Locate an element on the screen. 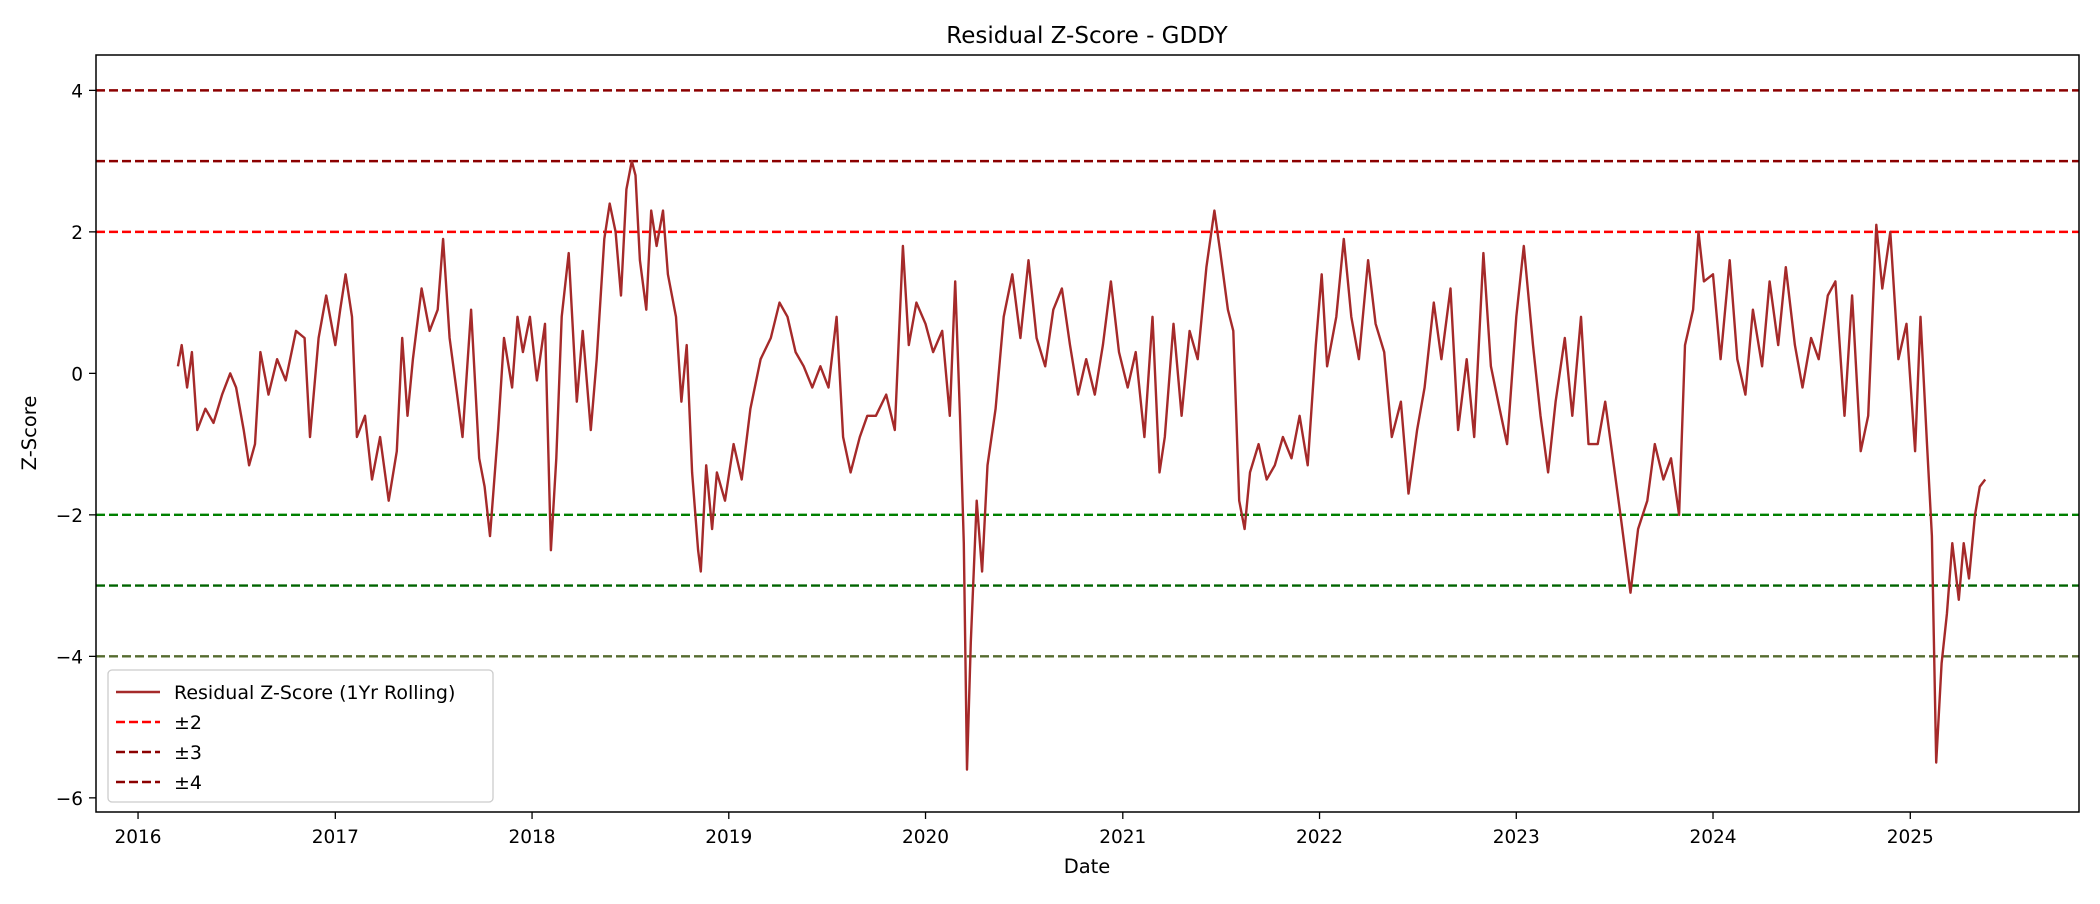 This screenshot has width=2100, height=904. legend-label: ±2 is located at coordinates (188, 723).